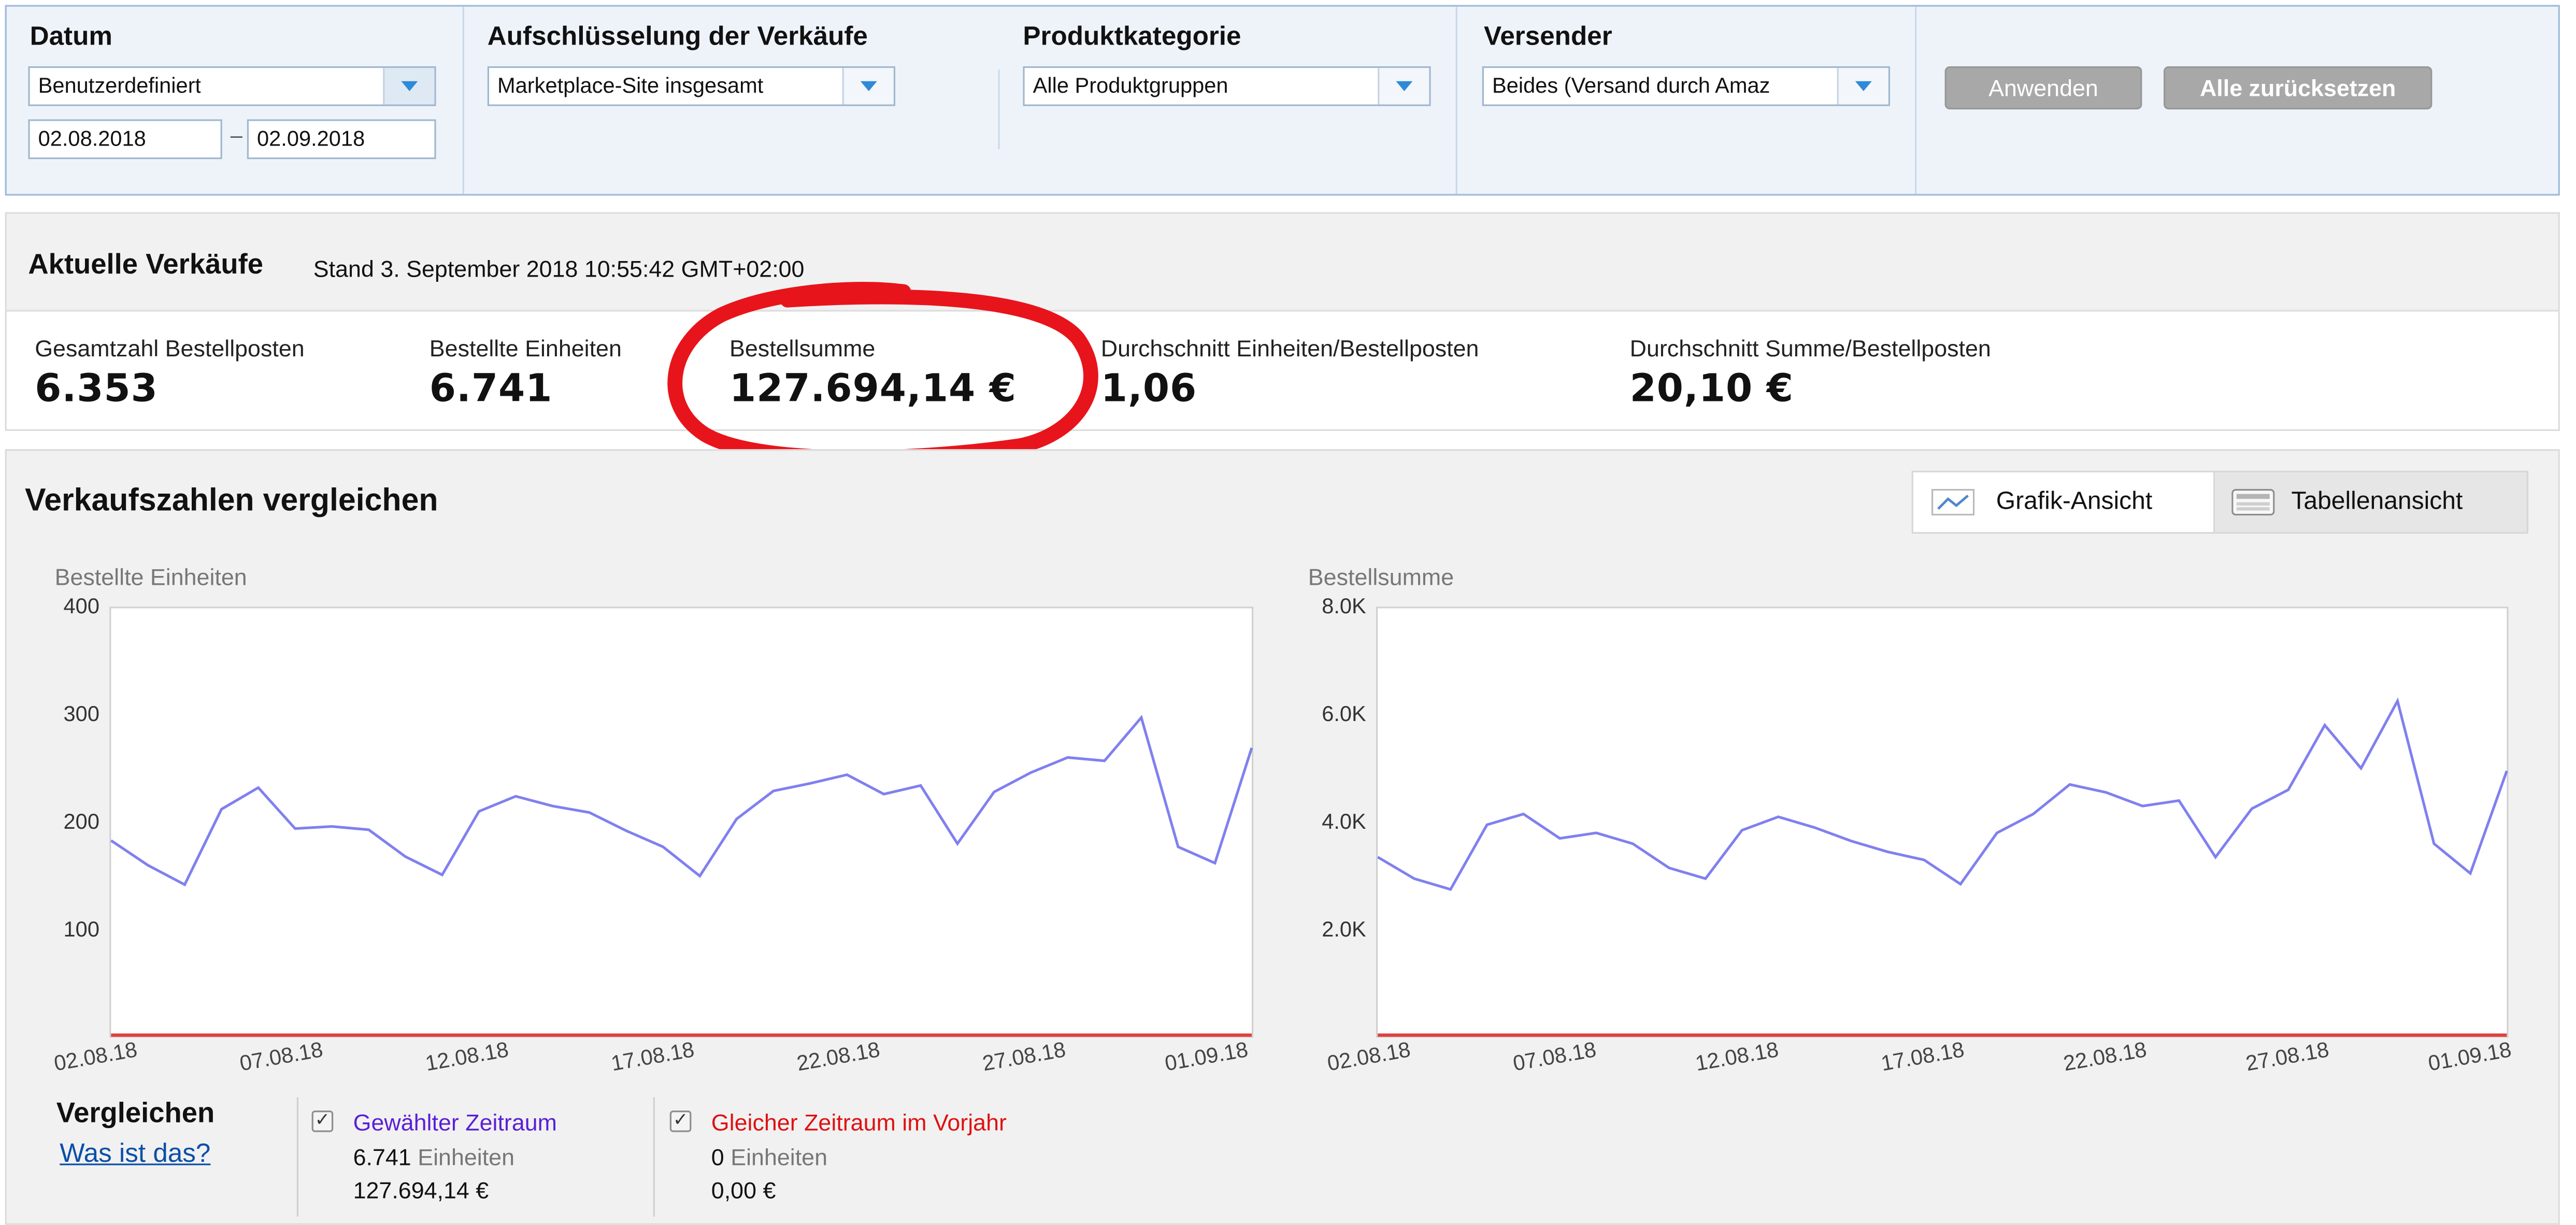 The height and width of the screenshot is (1225, 2576). What do you see at coordinates (779, 1157) in the screenshot?
I see `previous-year-units-label: Einheiten` at bounding box center [779, 1157].